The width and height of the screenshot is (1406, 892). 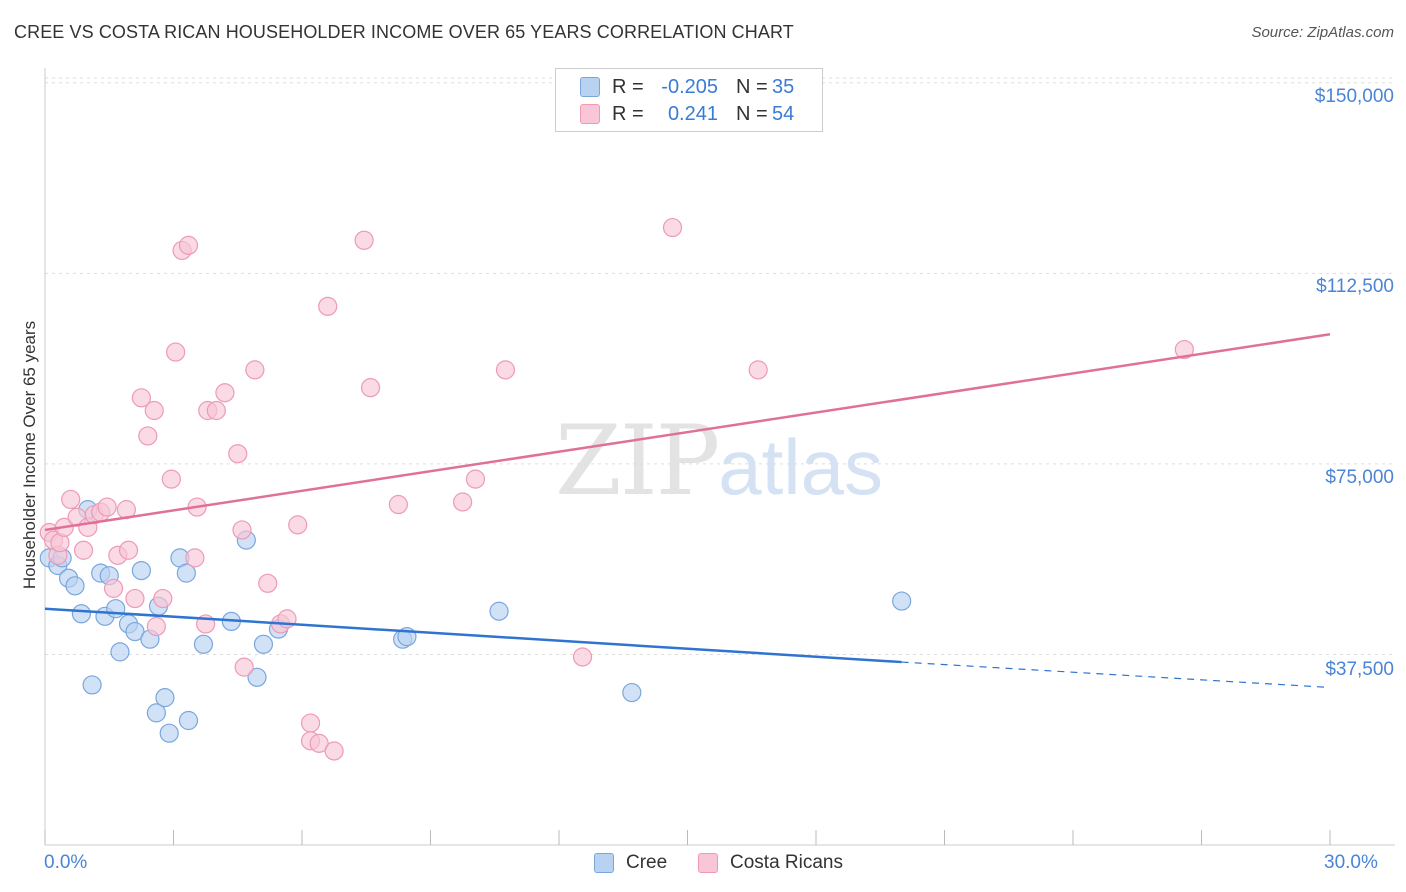 I want to click on legend-row-cree: R = -0.205 N = 35, so click(x=687, y=87).